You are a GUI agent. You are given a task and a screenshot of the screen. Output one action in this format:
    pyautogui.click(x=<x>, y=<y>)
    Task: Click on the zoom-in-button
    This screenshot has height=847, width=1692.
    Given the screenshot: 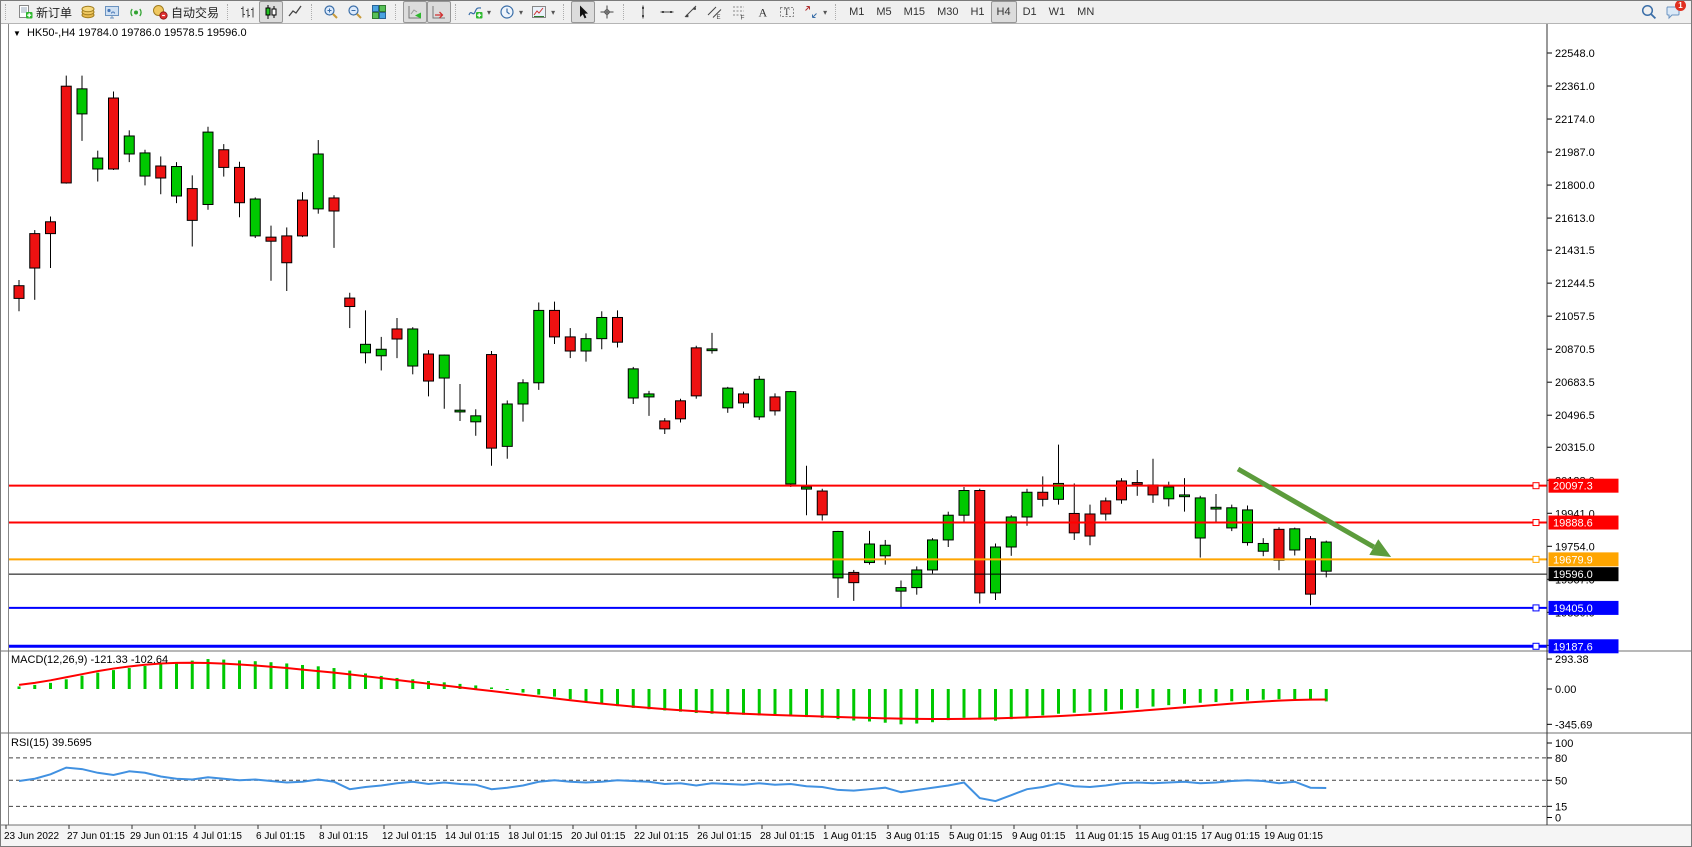 What is the action you would take?
    pyautogui.click(x=331, y=12)
    